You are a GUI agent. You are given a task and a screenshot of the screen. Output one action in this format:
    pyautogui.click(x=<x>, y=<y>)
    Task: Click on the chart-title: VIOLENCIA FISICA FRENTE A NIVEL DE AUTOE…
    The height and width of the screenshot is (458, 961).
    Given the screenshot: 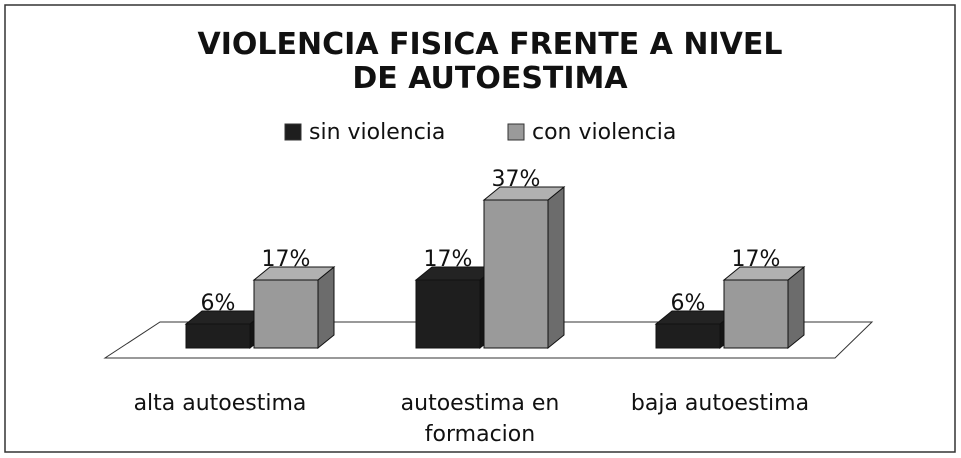 What is the action you would take?
    pyautogui.click(x=490, y=61)
    